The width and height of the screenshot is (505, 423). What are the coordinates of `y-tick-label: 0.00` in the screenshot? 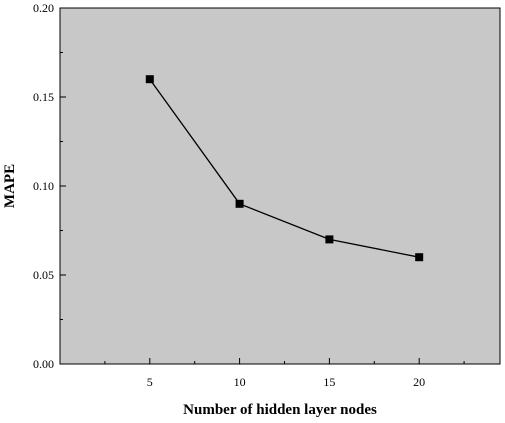 It's located at (43, 364).